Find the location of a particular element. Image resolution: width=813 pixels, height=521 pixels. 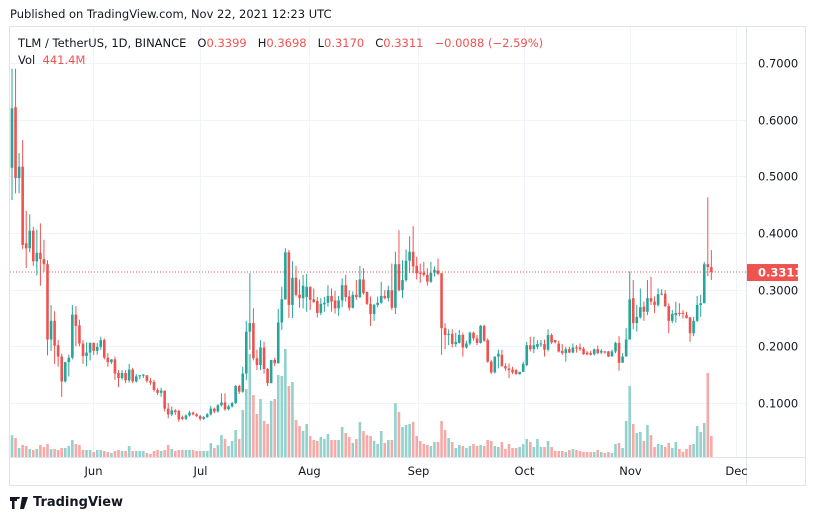

x-tick-label: Aug is located at coordinates (309, 471).